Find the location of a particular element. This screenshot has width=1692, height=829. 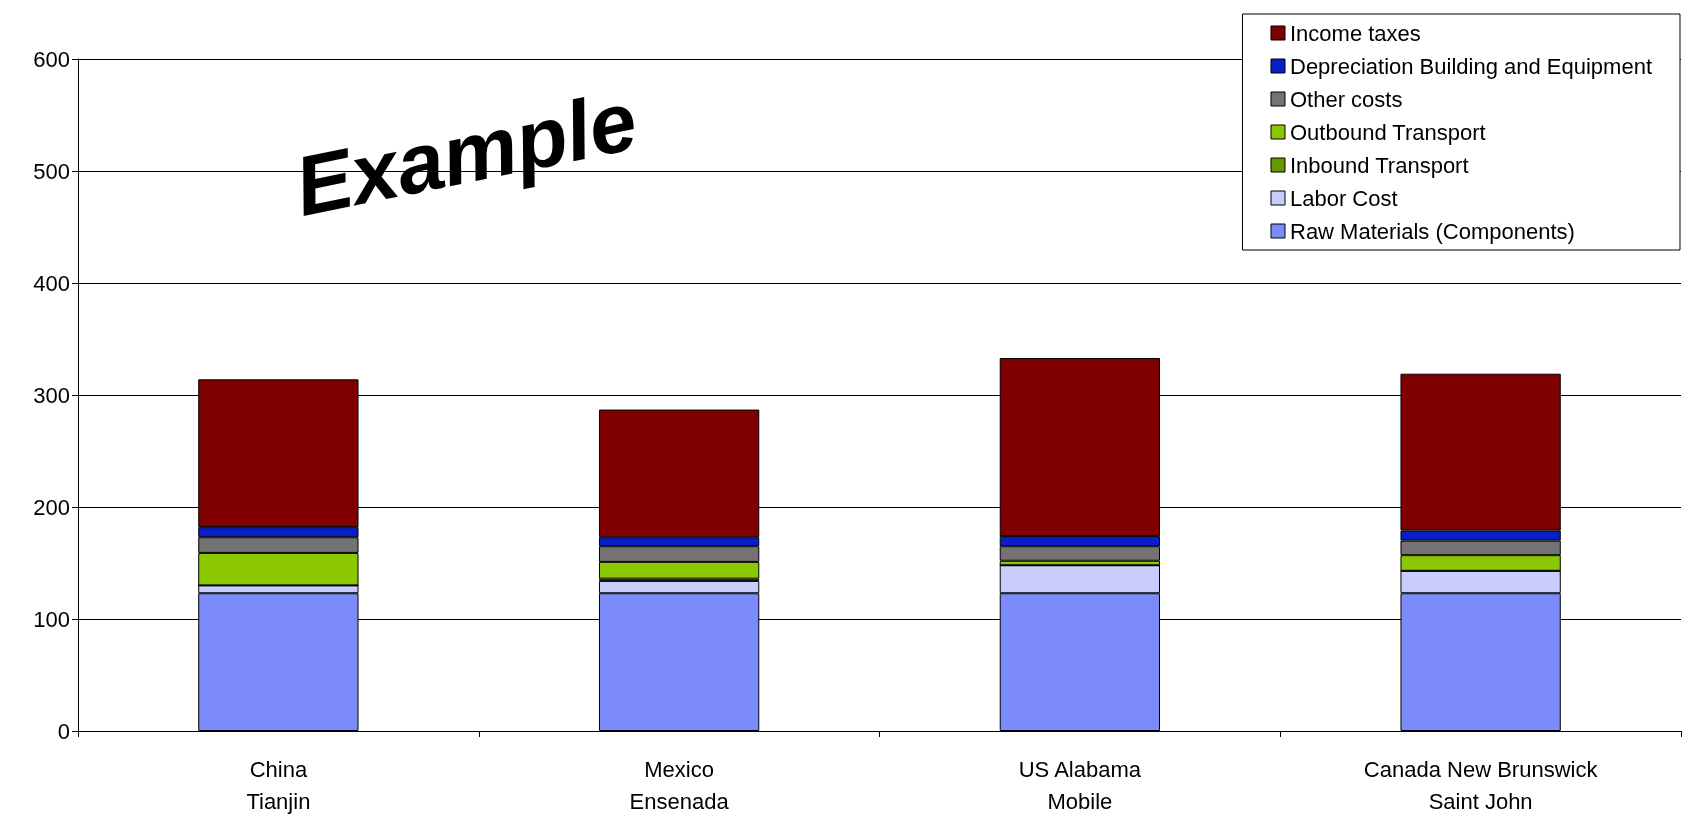

y-tick-label: 300 is located at coordinates (51, 395).